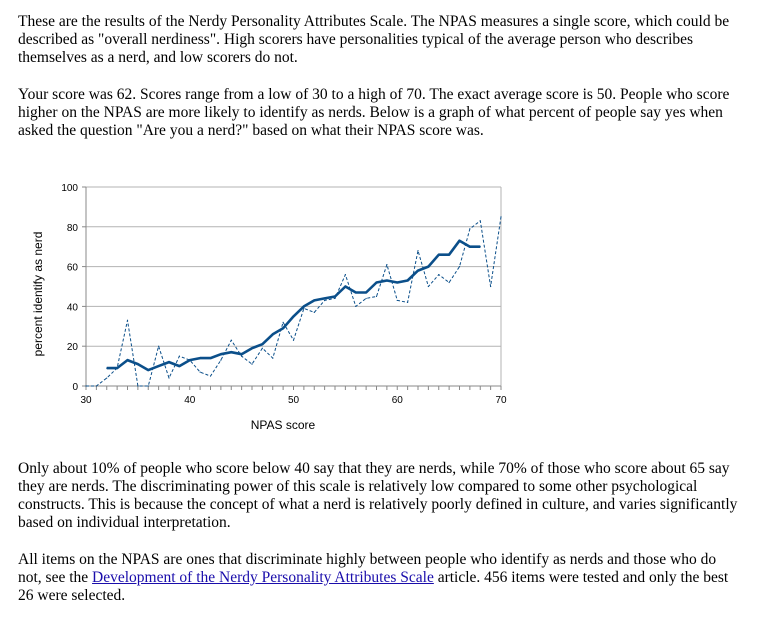 This screenshot has height=631, width=761. What do you see at coordinates (73, 307) in the screenshot?
I see `y-tick-label: 40` at bounding box center [73, 307].